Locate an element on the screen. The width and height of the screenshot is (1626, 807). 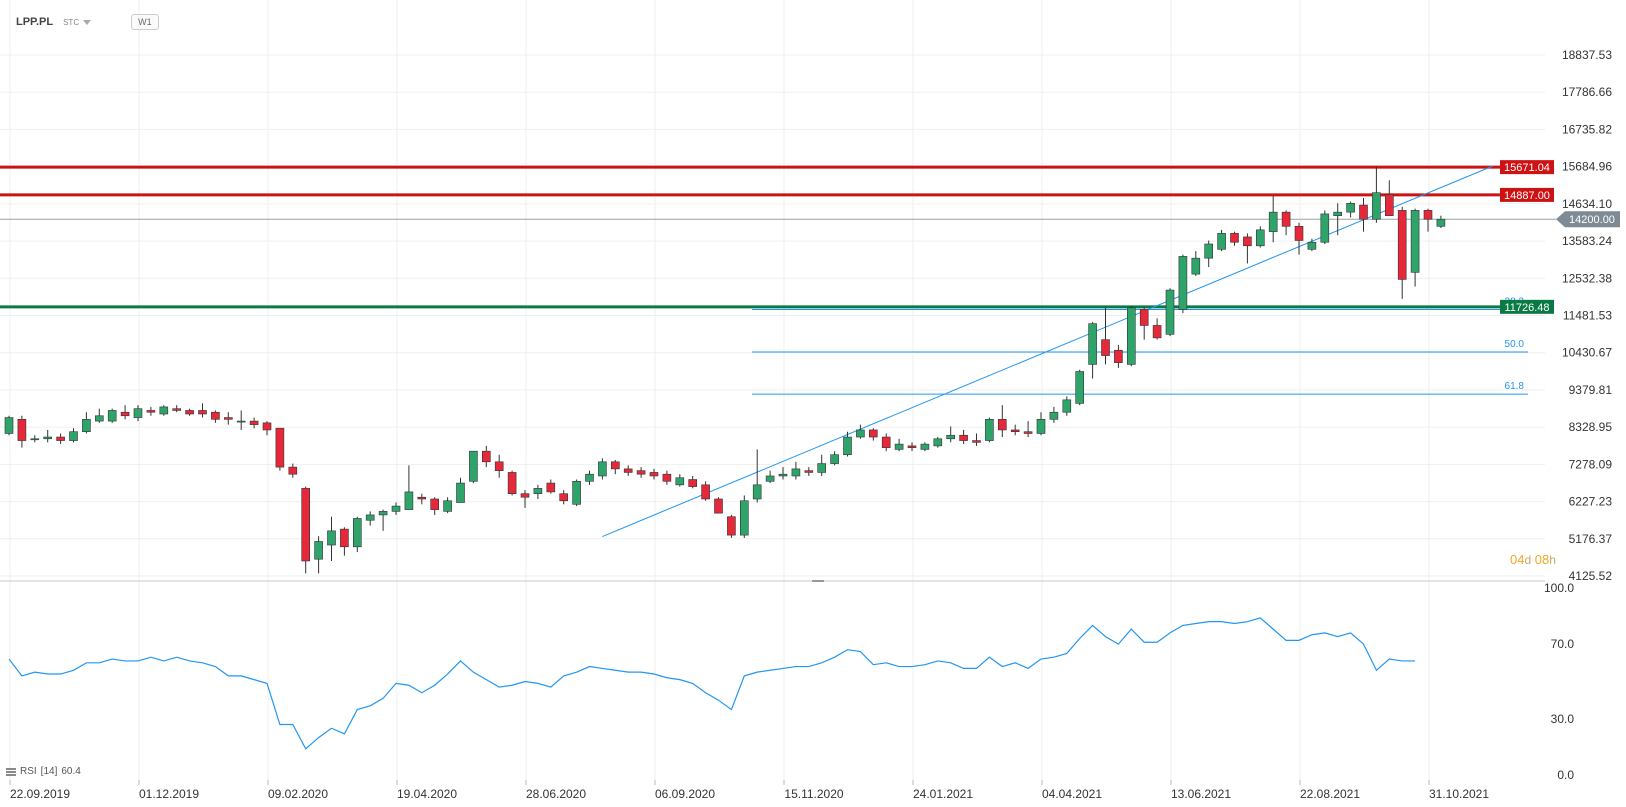
price-tick-label: 10430.67 is located at coordinates (1587, 353).